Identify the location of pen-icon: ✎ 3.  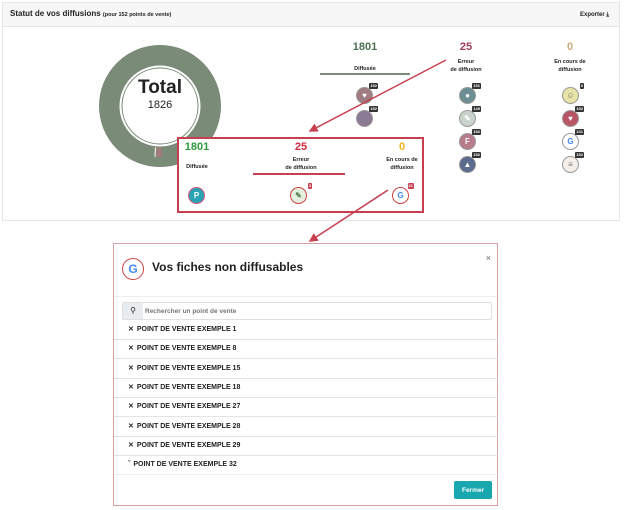
(301, 193).